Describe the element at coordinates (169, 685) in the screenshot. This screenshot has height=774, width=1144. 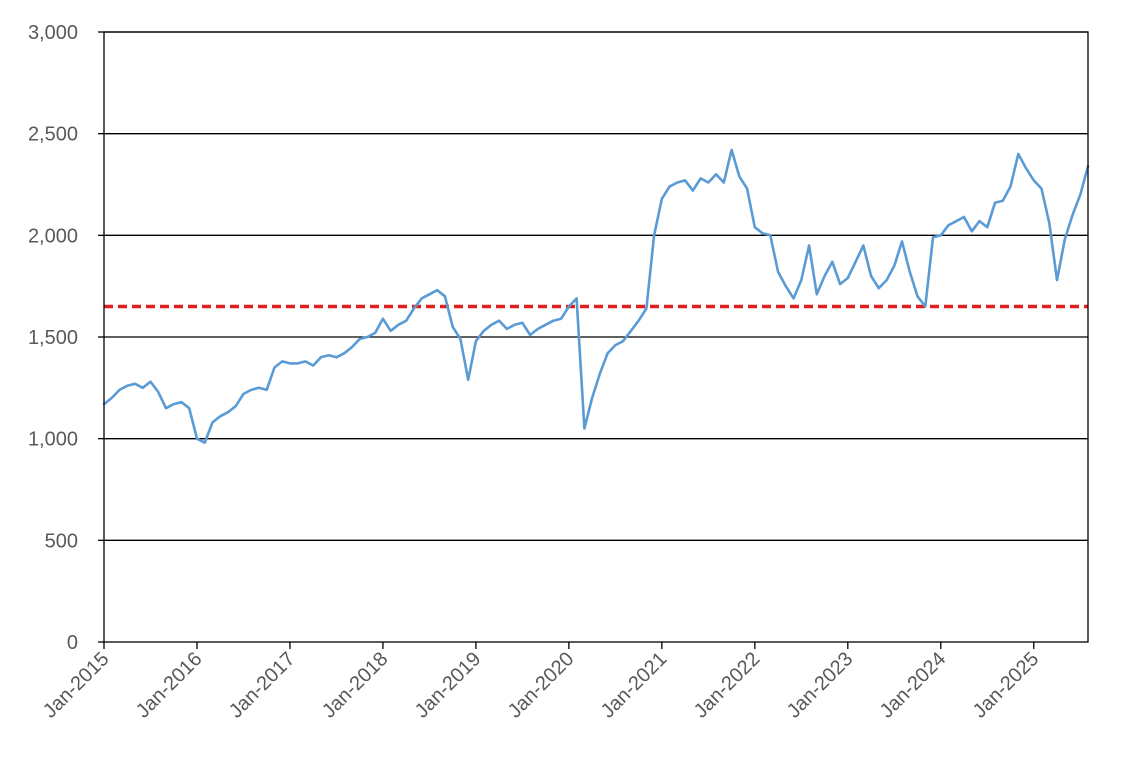
I see `x-tick-label: Jan-2016` at that location.